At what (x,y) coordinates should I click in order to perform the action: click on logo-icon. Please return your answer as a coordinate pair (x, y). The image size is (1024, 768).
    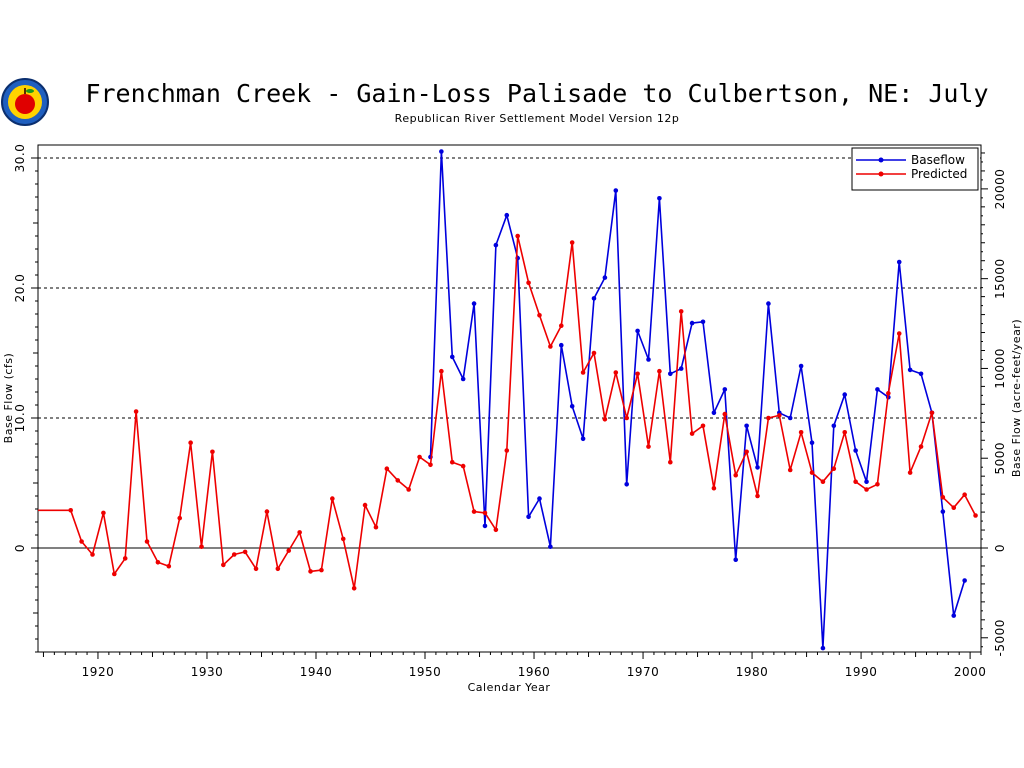
    Looking at the image, I should click on (25, 102).